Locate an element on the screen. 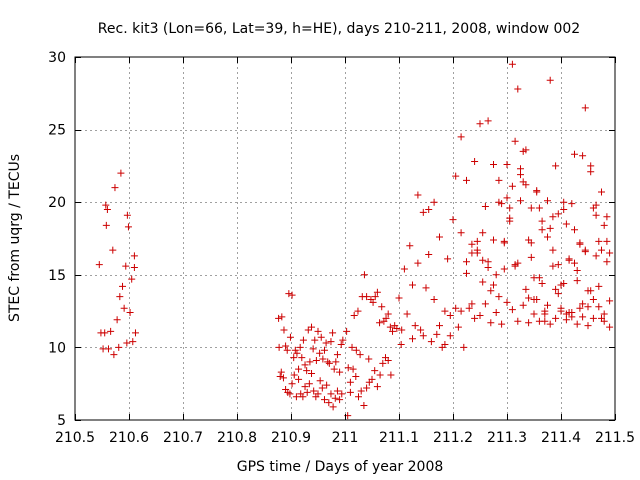 The image size is (640, 480). y-tick-label: 20 is located at coordinates (57, 203).